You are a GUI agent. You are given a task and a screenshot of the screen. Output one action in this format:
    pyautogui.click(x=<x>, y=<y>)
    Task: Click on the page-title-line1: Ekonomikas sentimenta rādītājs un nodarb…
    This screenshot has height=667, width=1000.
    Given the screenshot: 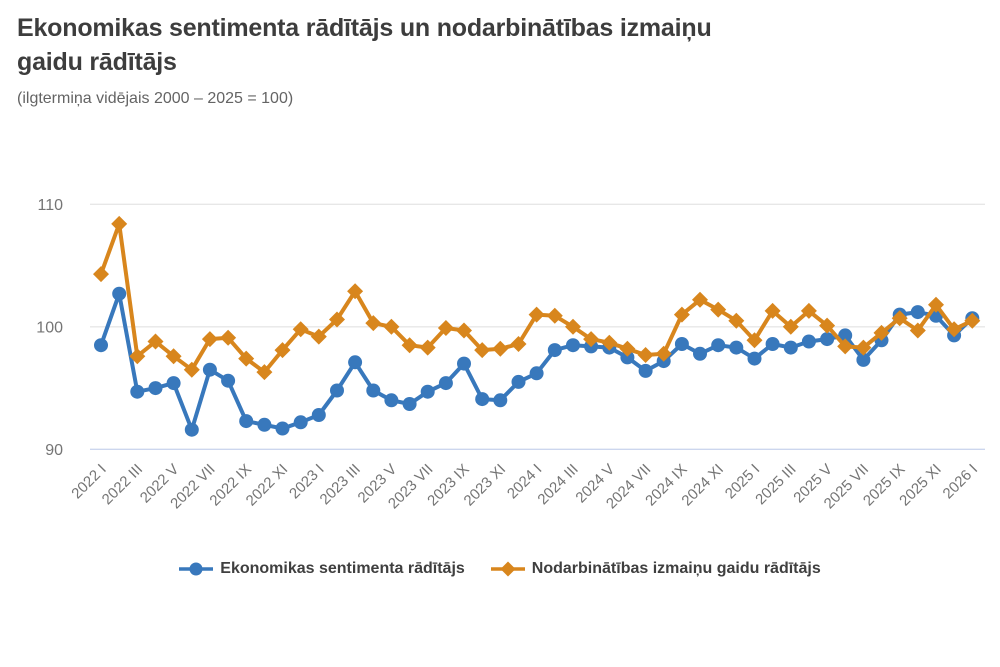 What is the action you would take?
    pyautogui.click(x=364, y=28)
    